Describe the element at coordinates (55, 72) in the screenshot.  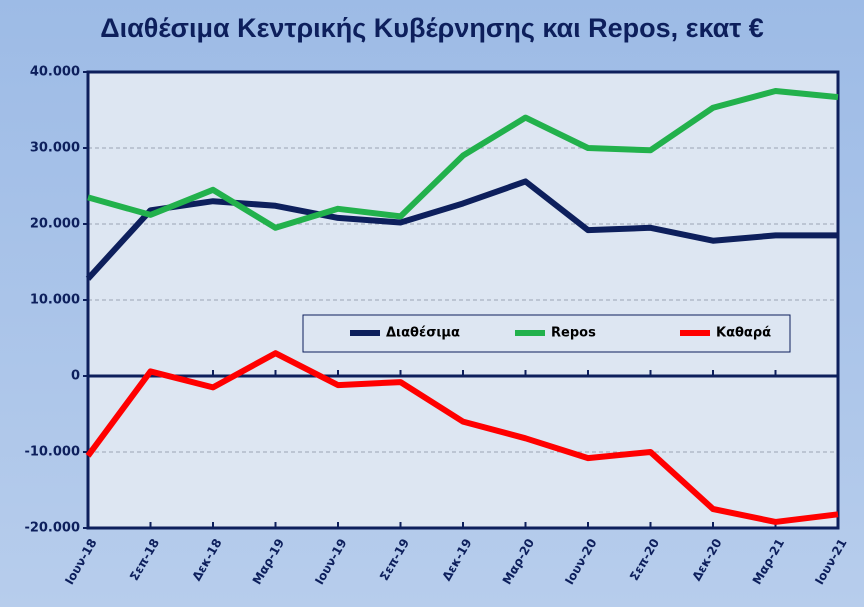
I see `y-tick-label: 40.000` at that location.